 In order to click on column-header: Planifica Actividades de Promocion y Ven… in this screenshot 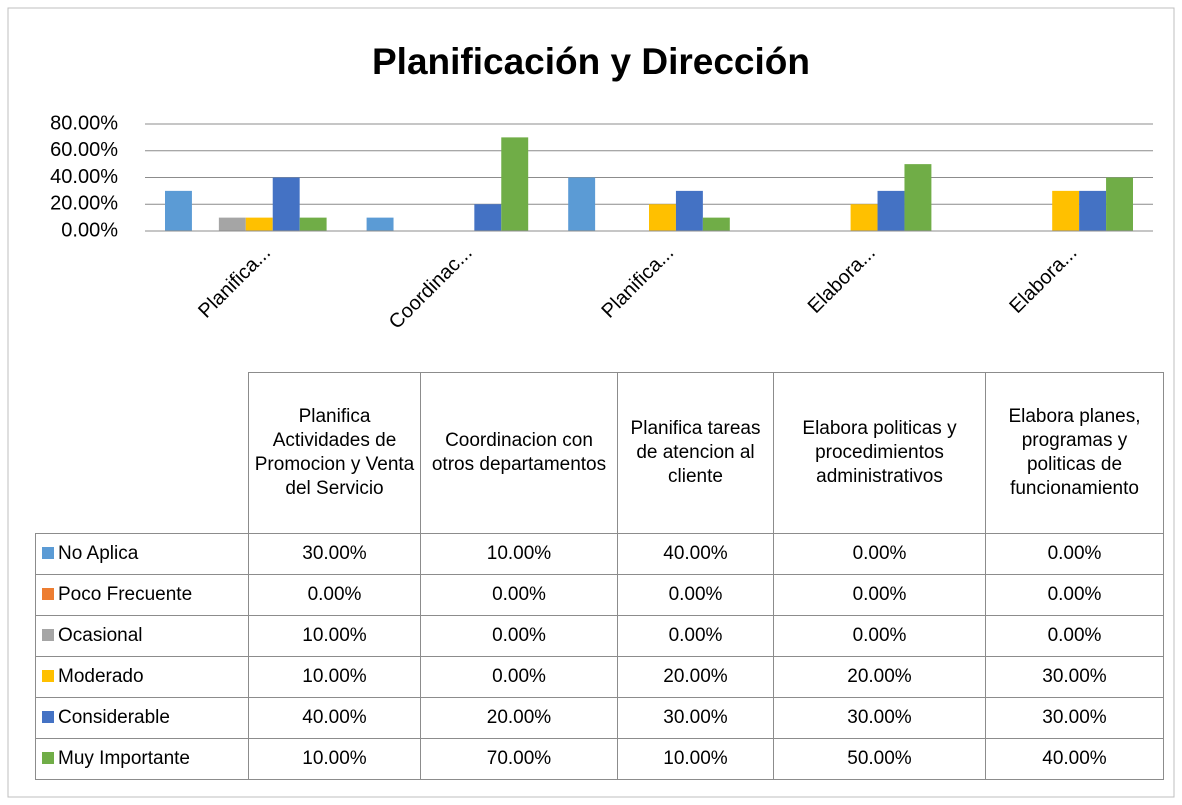, I will do `click(334, 453)`.